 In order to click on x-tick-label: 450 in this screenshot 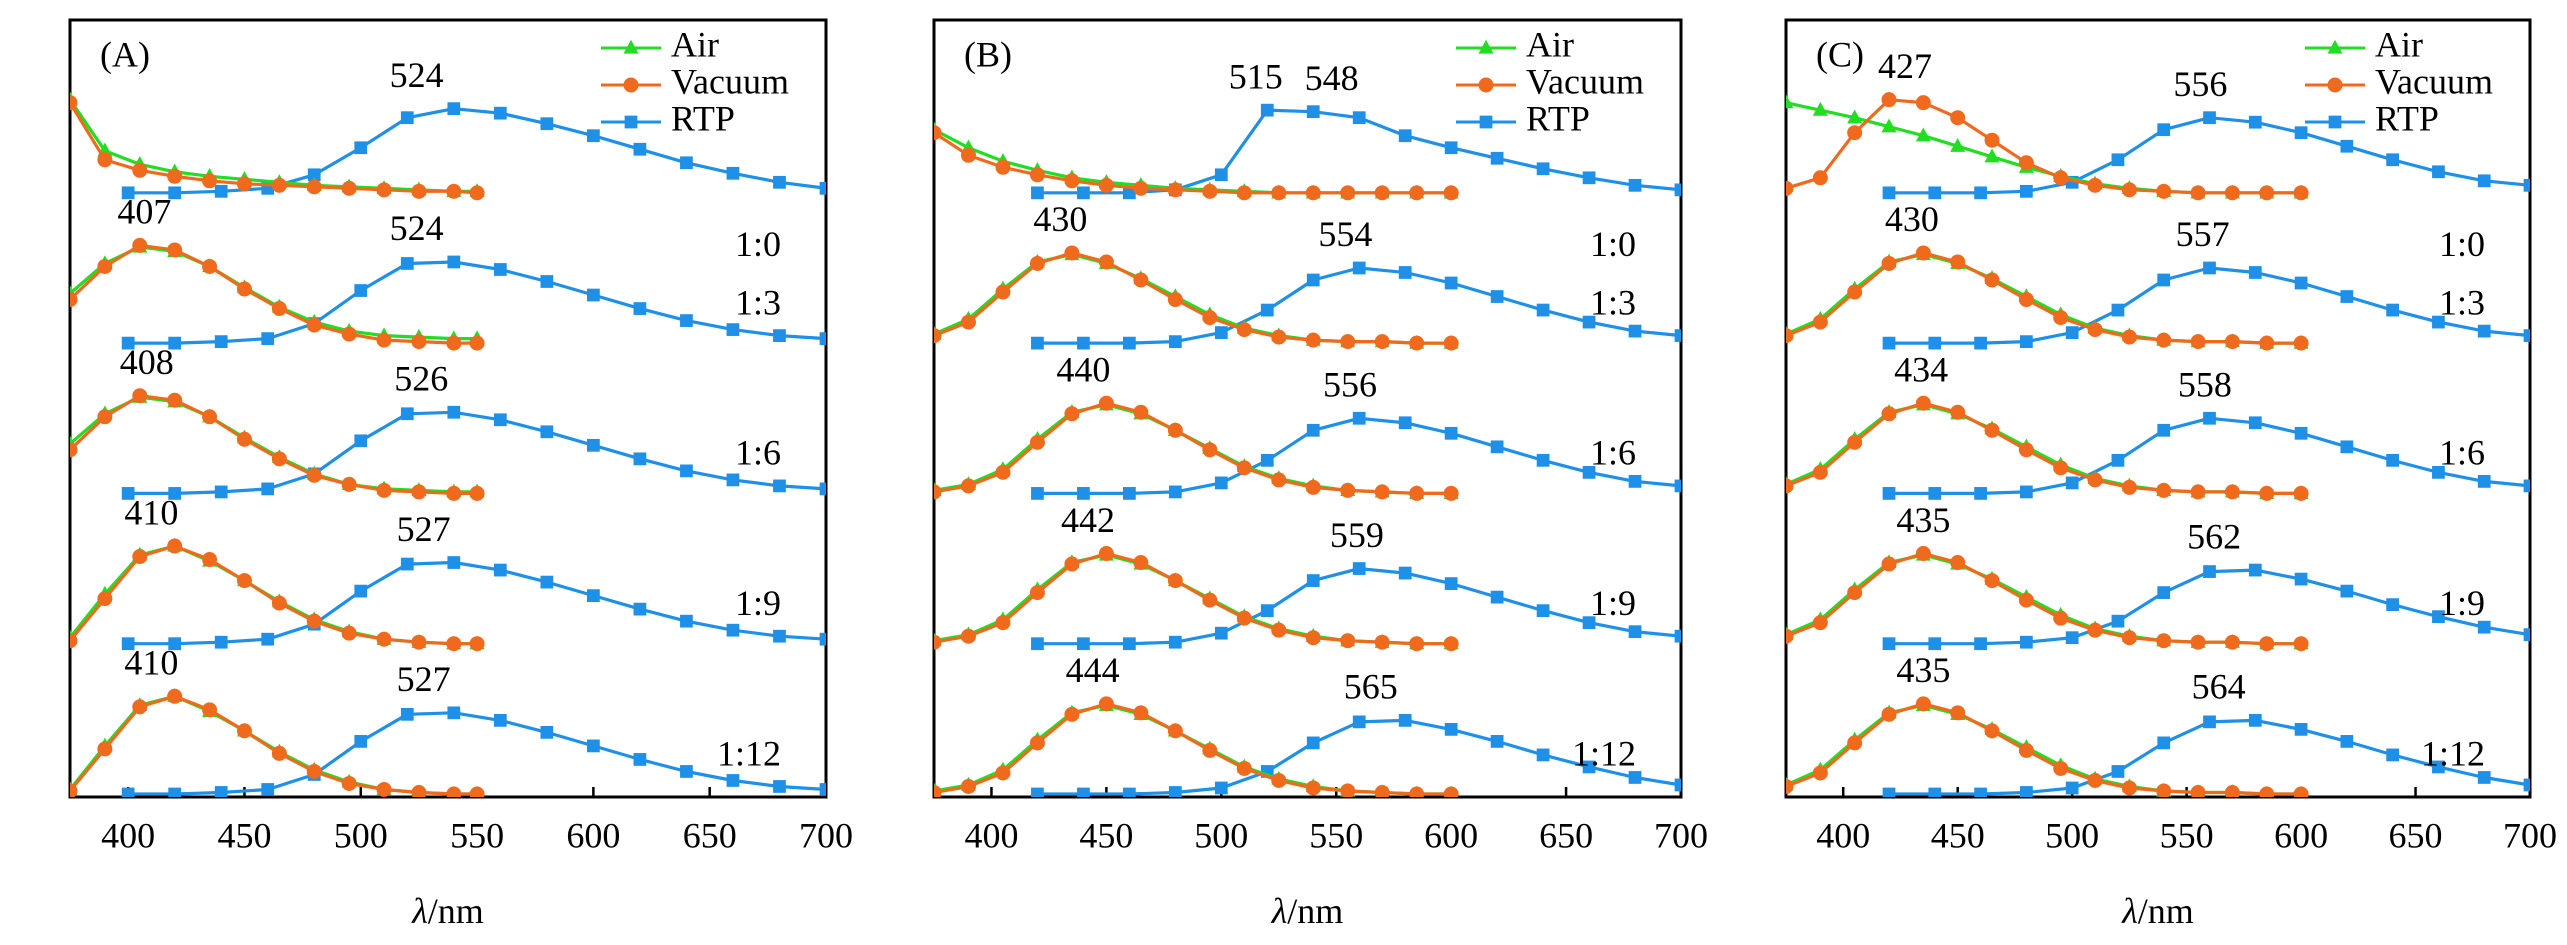, I will do `click(244, 835)`.